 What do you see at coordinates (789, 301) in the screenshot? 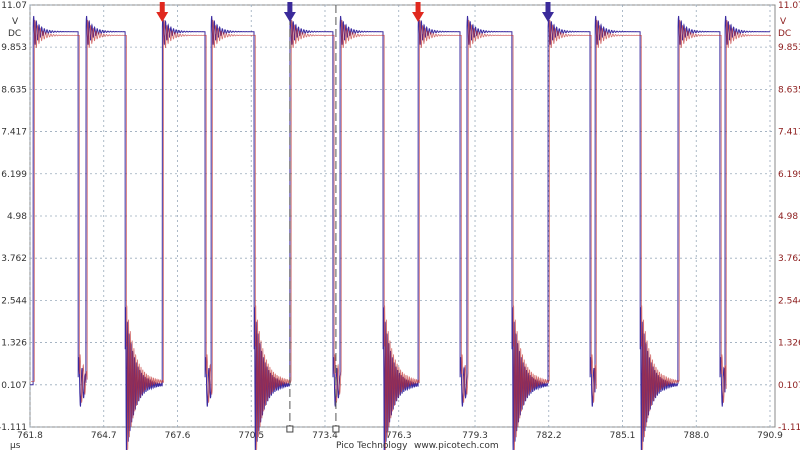
I see `y-tick-label-right: 2.544` at bounding box center [789, 301].